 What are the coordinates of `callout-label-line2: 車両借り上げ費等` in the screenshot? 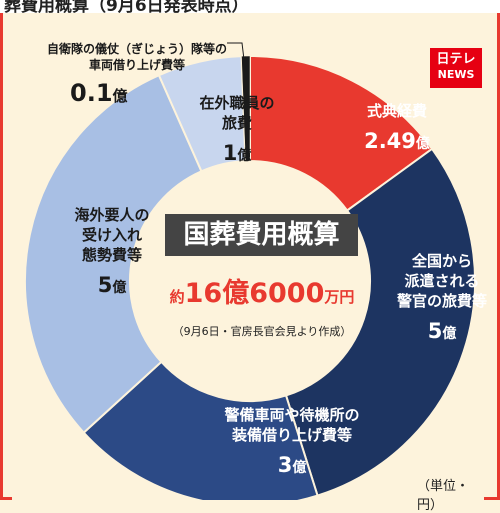 It's located at (136, 65).